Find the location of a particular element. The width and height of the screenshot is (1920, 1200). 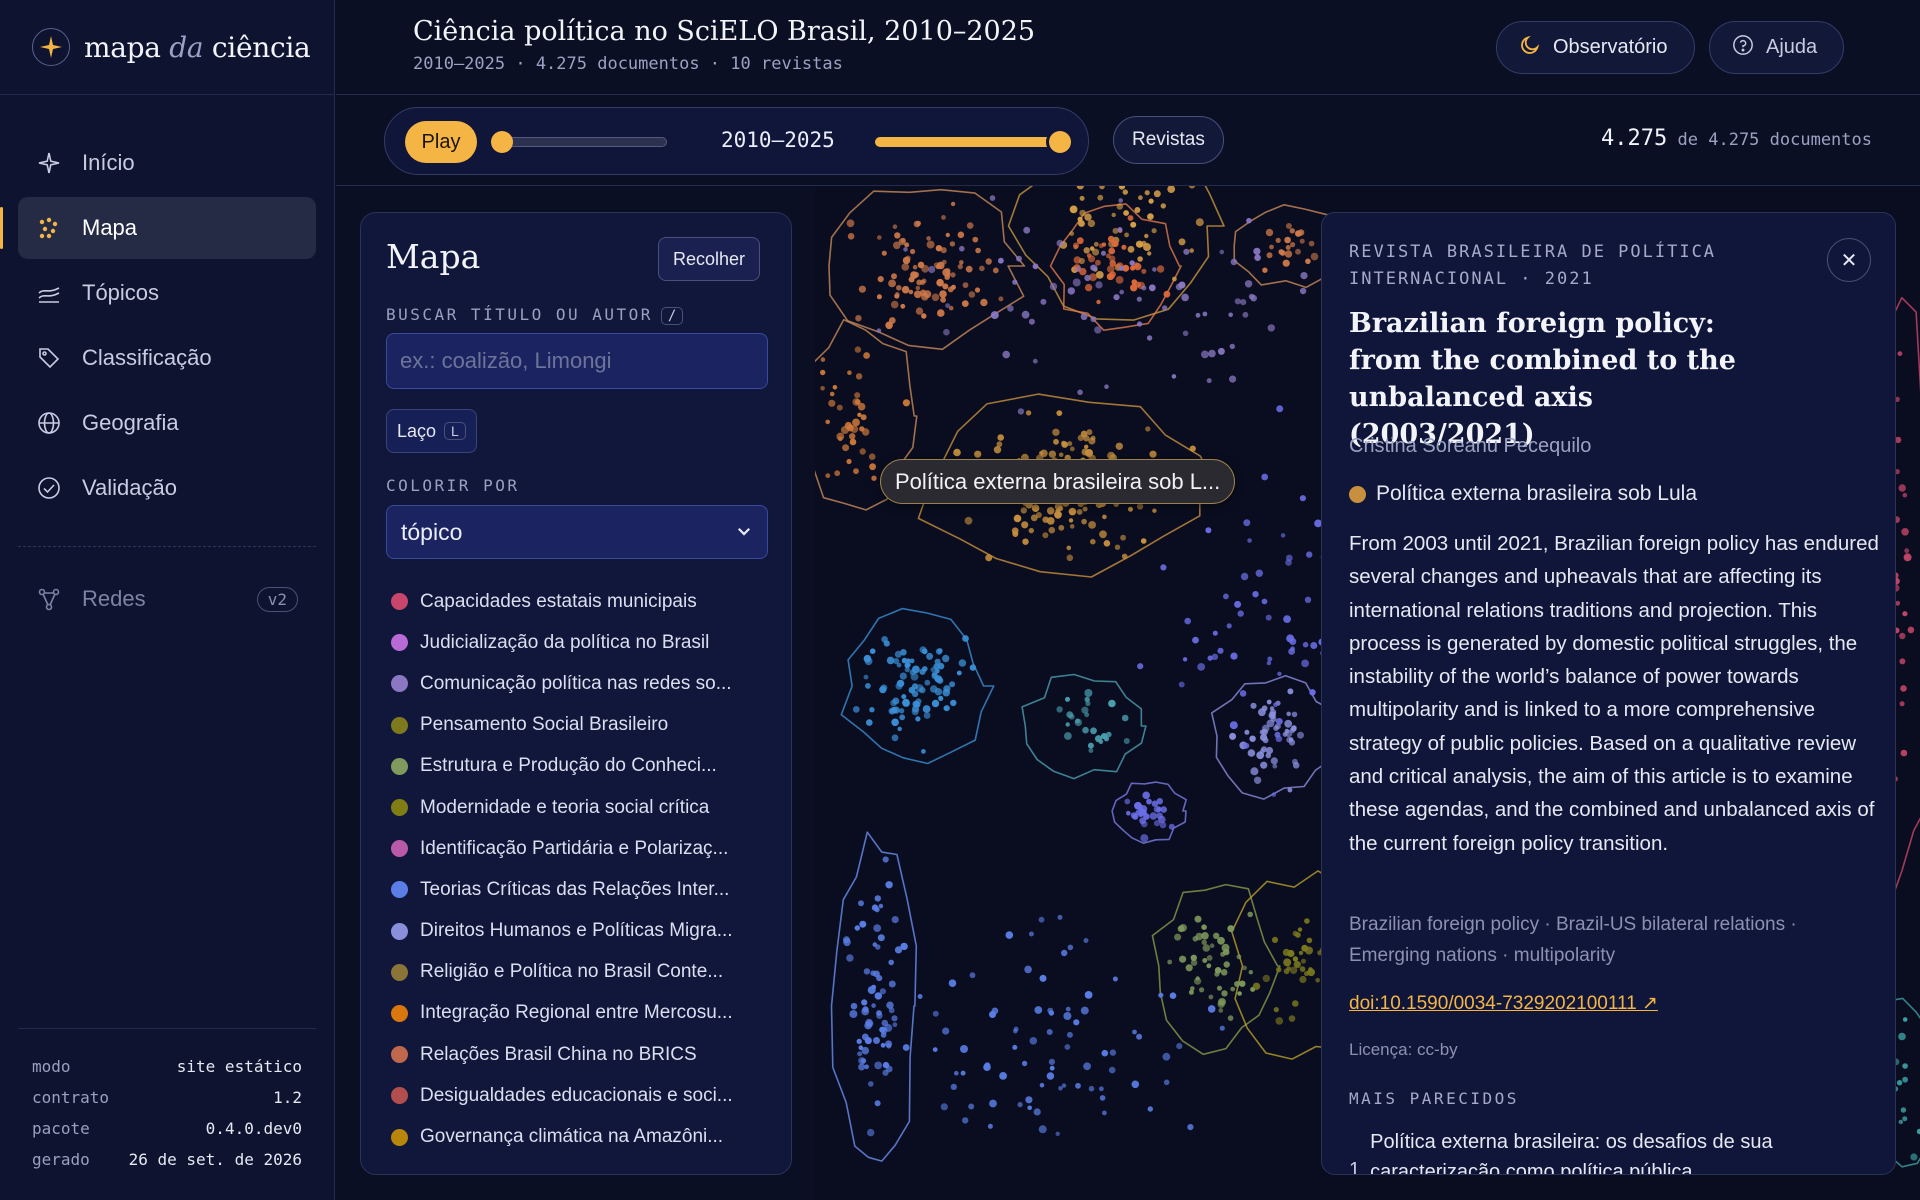

play-progress-handle is located at coordinates (502, 142).